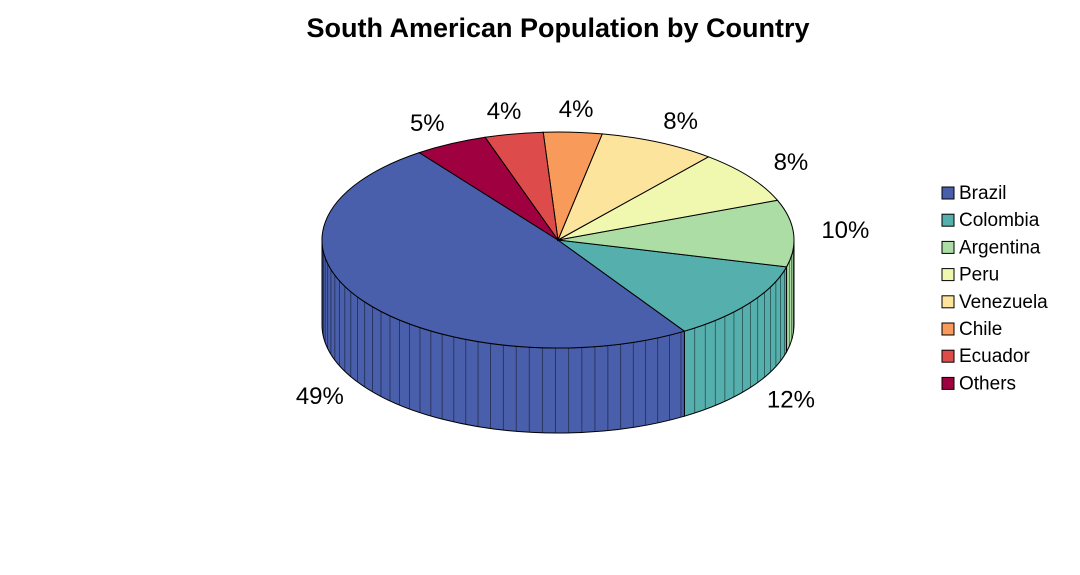 The height and width of the screenshot is (575, 1080). I want to click on legend-label: Chile, so click(980, 329).